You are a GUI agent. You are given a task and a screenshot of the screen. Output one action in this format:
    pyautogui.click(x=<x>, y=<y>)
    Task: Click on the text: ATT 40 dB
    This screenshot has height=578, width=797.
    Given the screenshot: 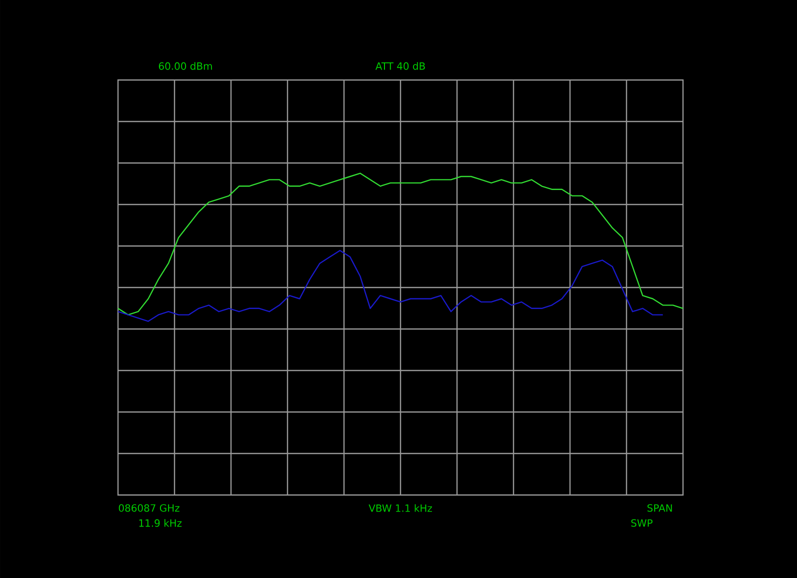 What is the action you would take?
    pyautogui.click(x=400, y=66)
    